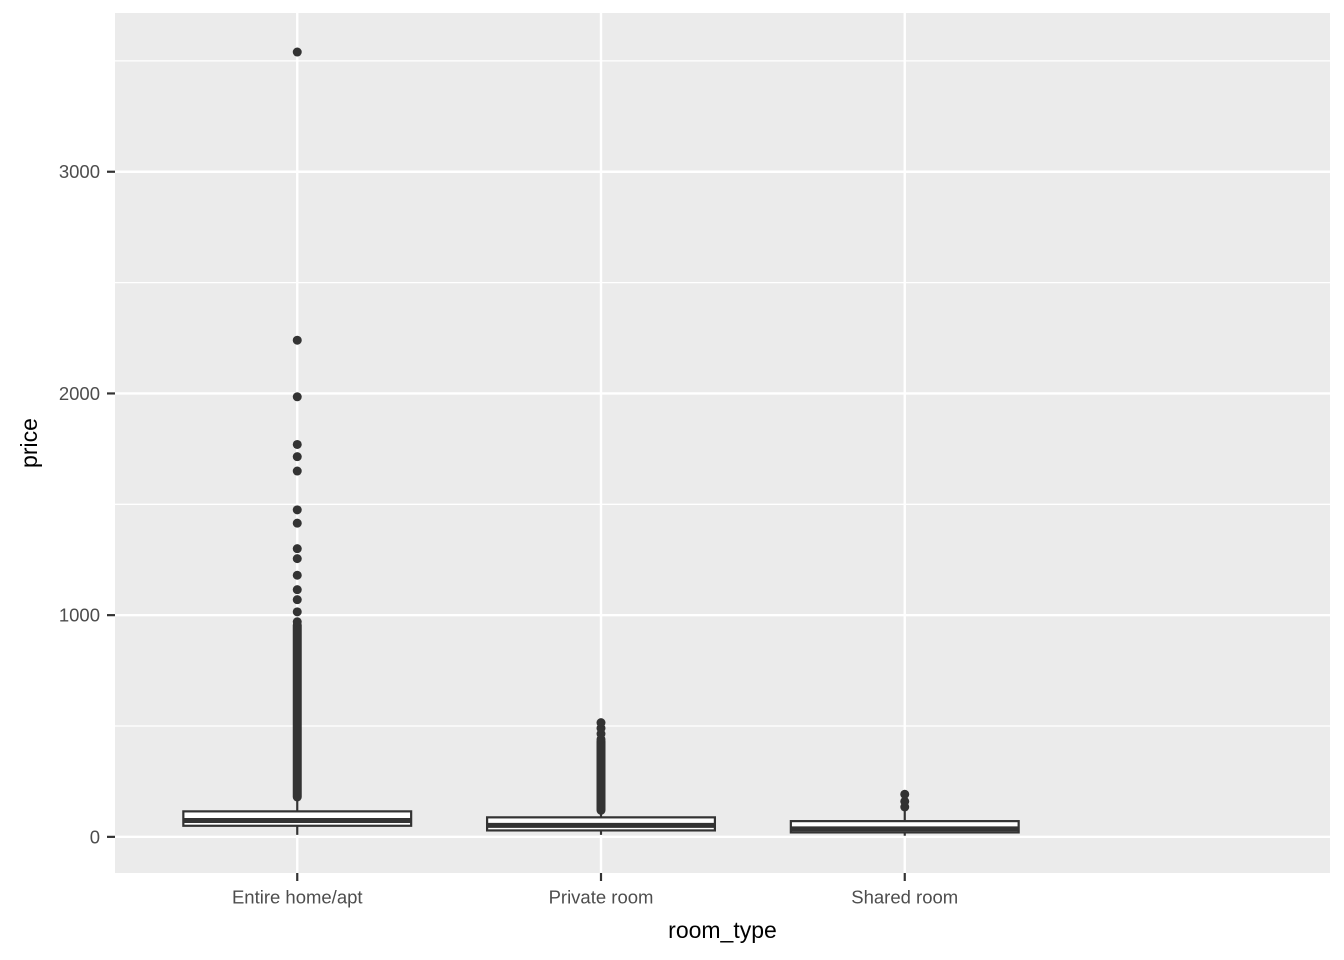 This screenshot has height=960, width=1344. Describe the element at coordinates (95, 836) in the screenshot. I see `y-tick-label: 0` at that location.